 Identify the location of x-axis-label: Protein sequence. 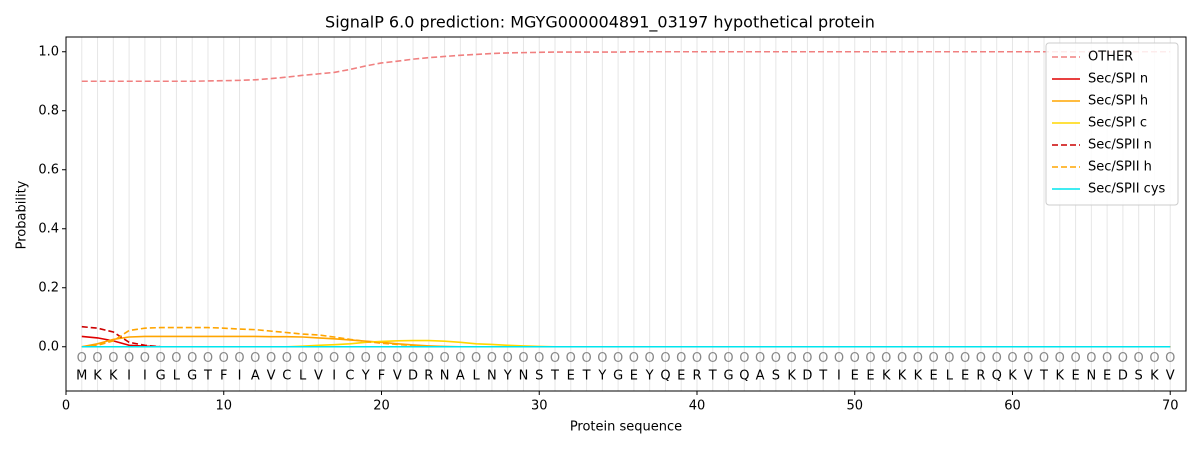
(626, 427).